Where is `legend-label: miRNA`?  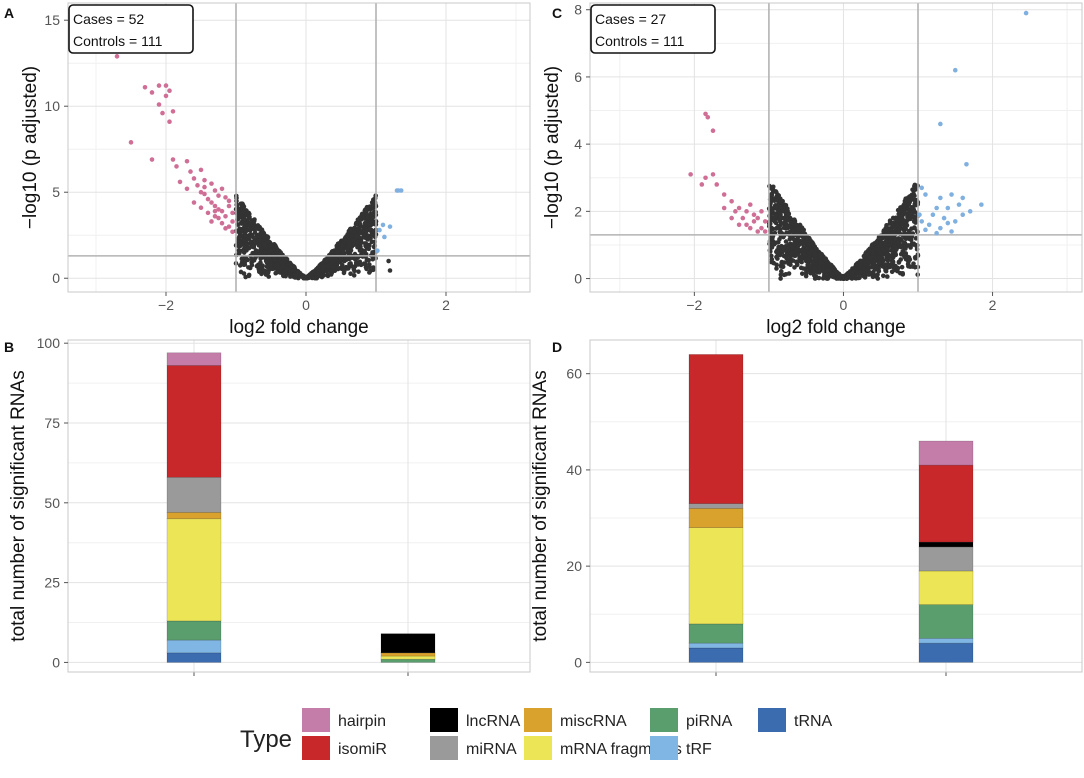 legend-label: miRNA is located at coordinates (491, 749).